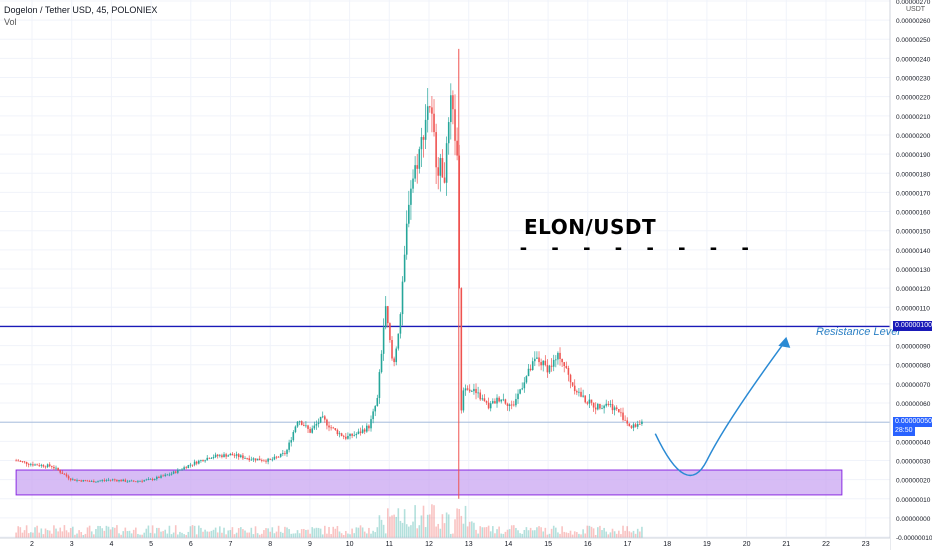 Image resolution: width=932 pixels, height=550 pixels. I want to click on price-axis-bg, so click(911, 275).